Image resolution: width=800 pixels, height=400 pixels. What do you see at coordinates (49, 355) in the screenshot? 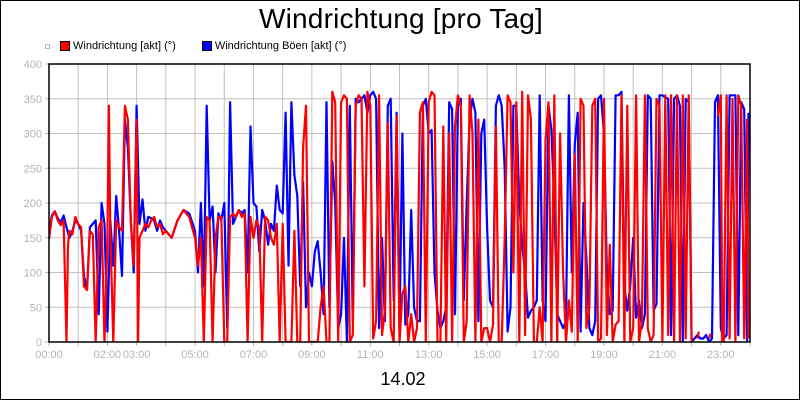
I see `x-tick-label: 00:00` at bounding box center [49, 355].